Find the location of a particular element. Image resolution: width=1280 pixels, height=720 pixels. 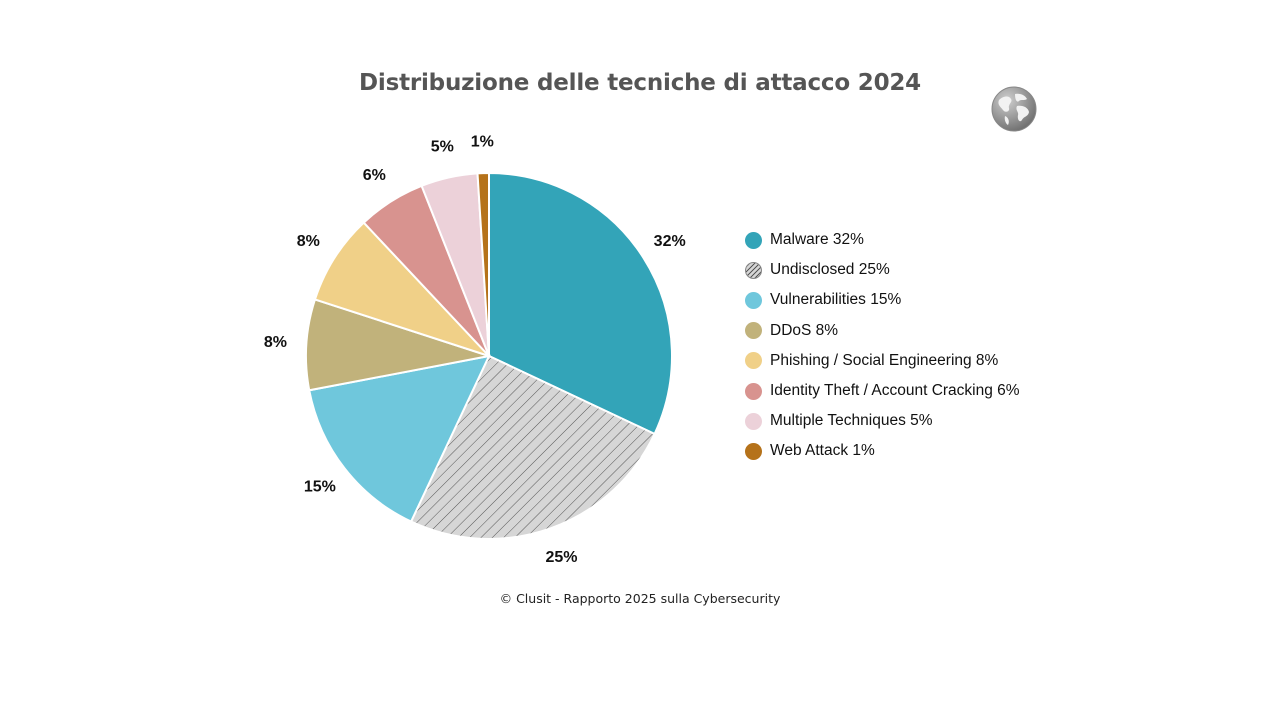

legend-label: Malware 32% is located at coordinates (817, 240).